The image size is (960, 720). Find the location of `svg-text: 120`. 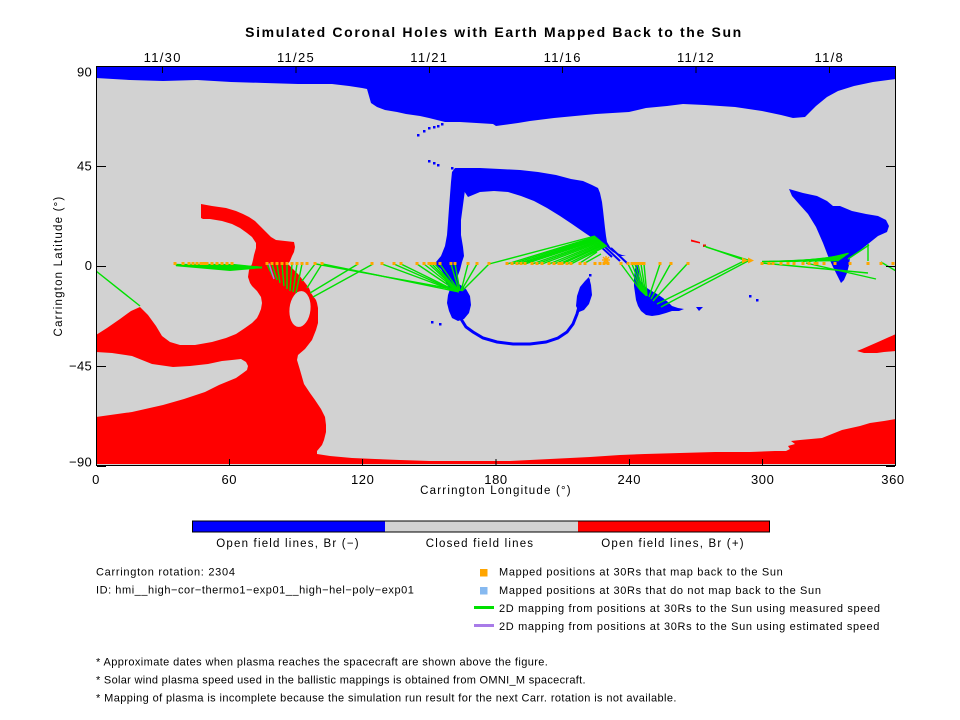

svg-text: 120 is located at coordinates (363, 479).